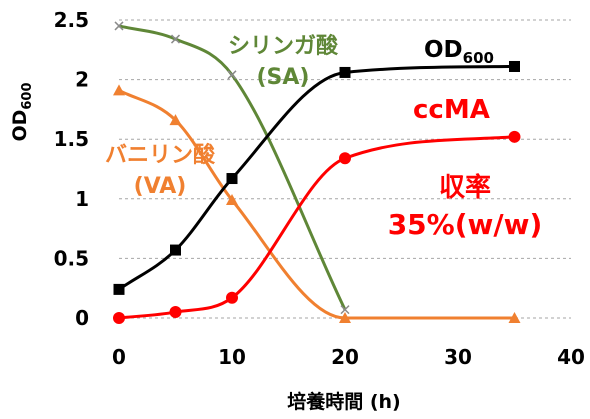 This screenshot has height=419, width=590. What do you see at coordinates (82, 199) in the screenshot?
I see `y-tick-label: 1` at bounding box center [82, 199].